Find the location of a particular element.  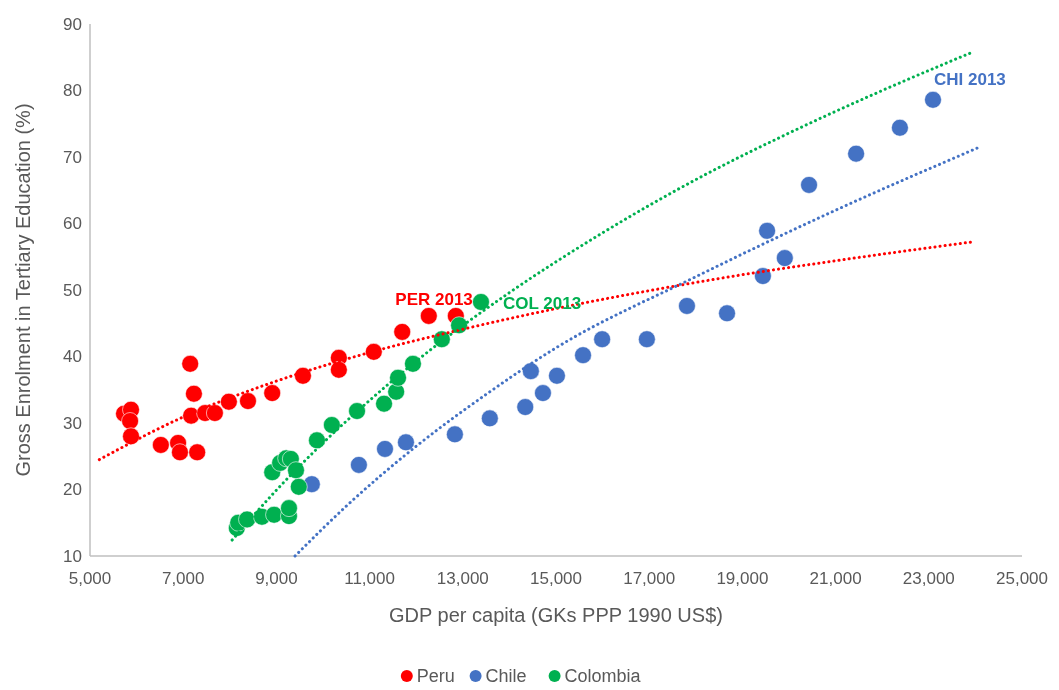

y-tick-label: 20 is located at coordinates (72, 490).